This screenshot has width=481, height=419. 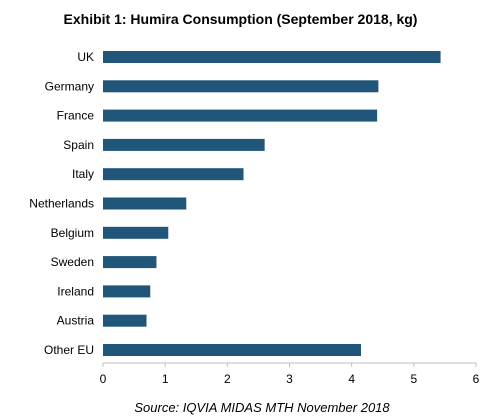 What do you see at coordinates (78, 145) in the screenshot?
I see `category-label: Spain` at bounding box center [78, 145].